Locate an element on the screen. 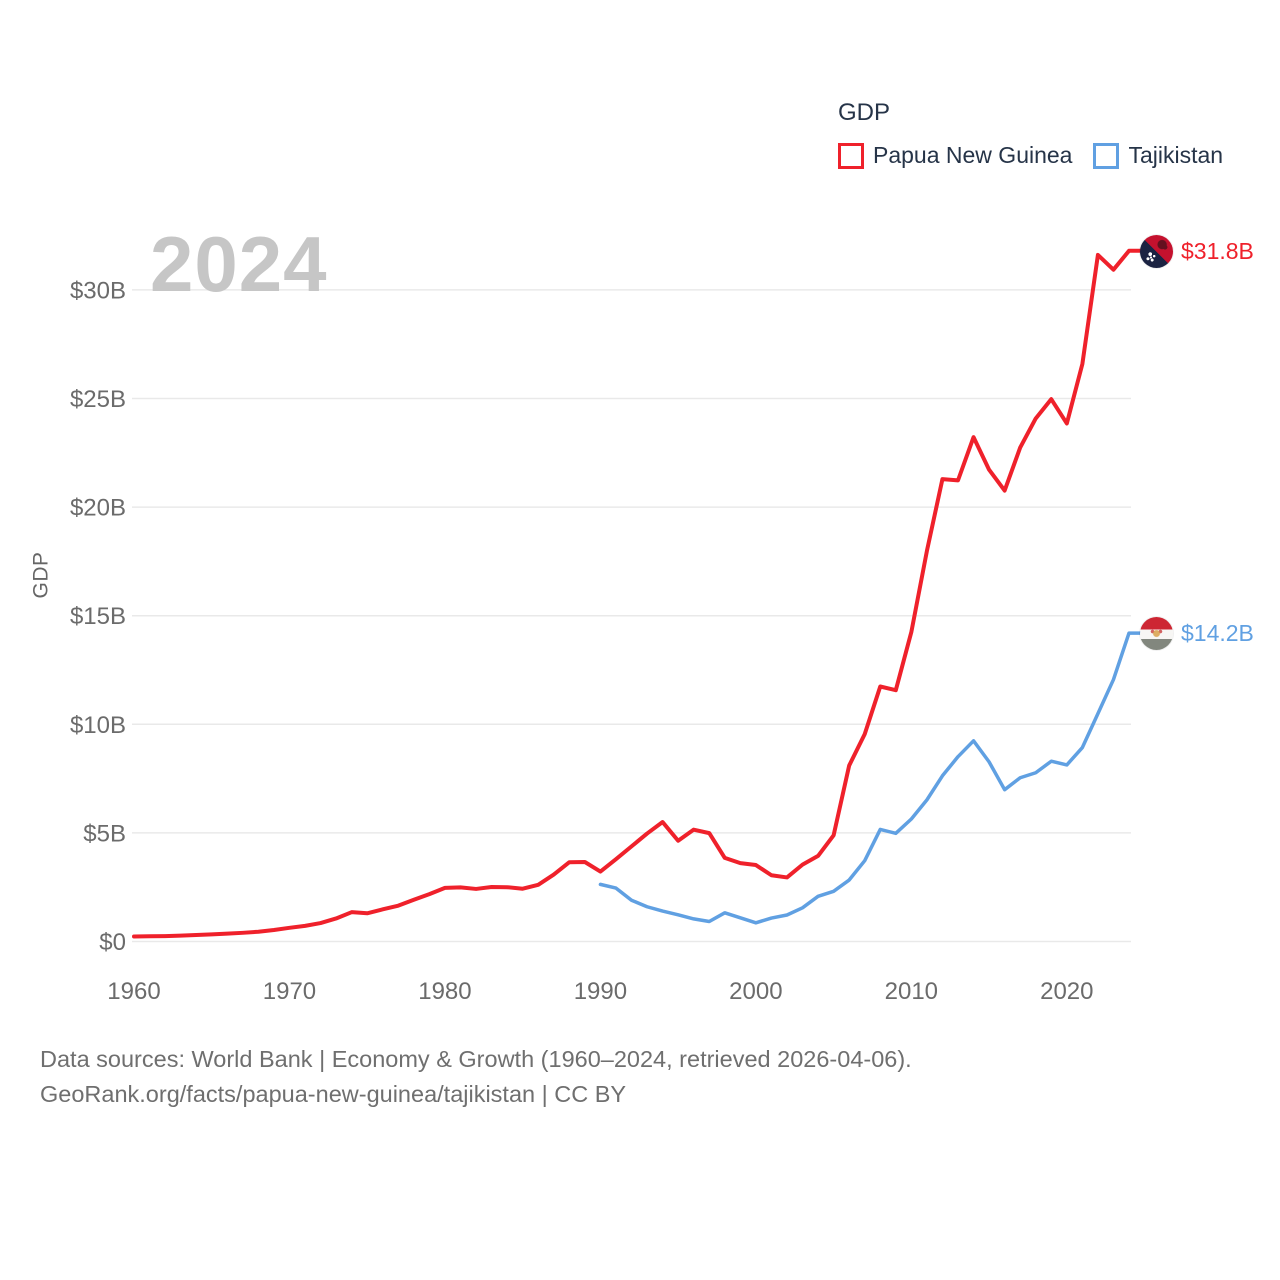 The height and width of the screenshot is (1280, 1280). legend-label: Papua New Guinea is located at coordinates (973, 155).